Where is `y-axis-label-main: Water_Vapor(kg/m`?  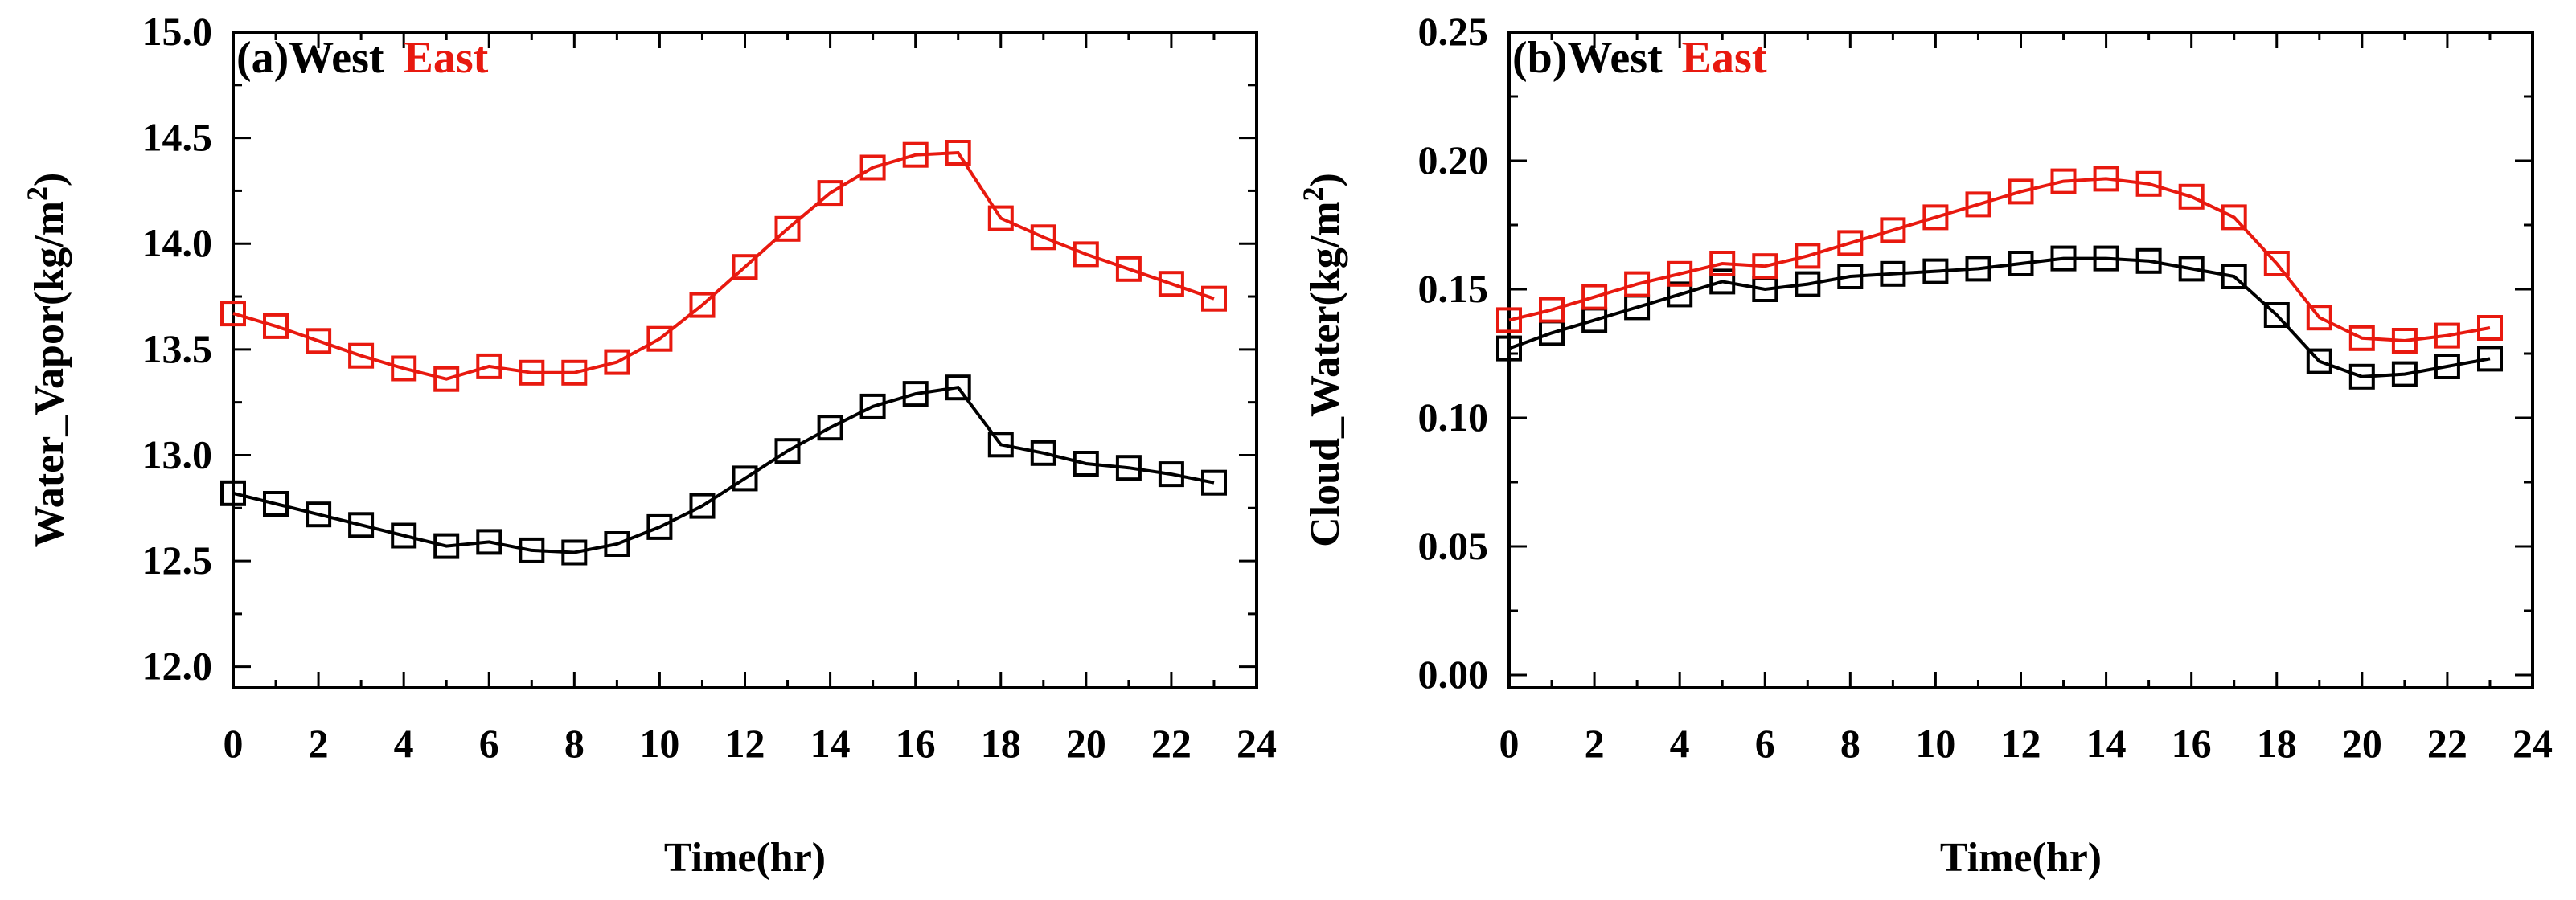
y-axis-label-main: Water_Vapor(kg/m is located at coordinates (49, 374).